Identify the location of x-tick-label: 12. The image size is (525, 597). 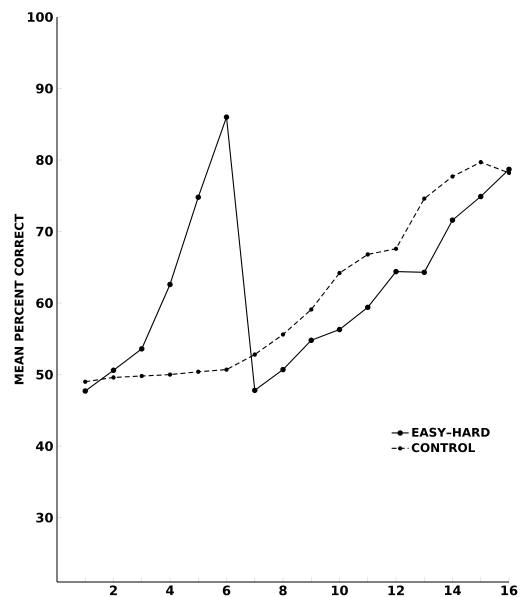
(396, 591).